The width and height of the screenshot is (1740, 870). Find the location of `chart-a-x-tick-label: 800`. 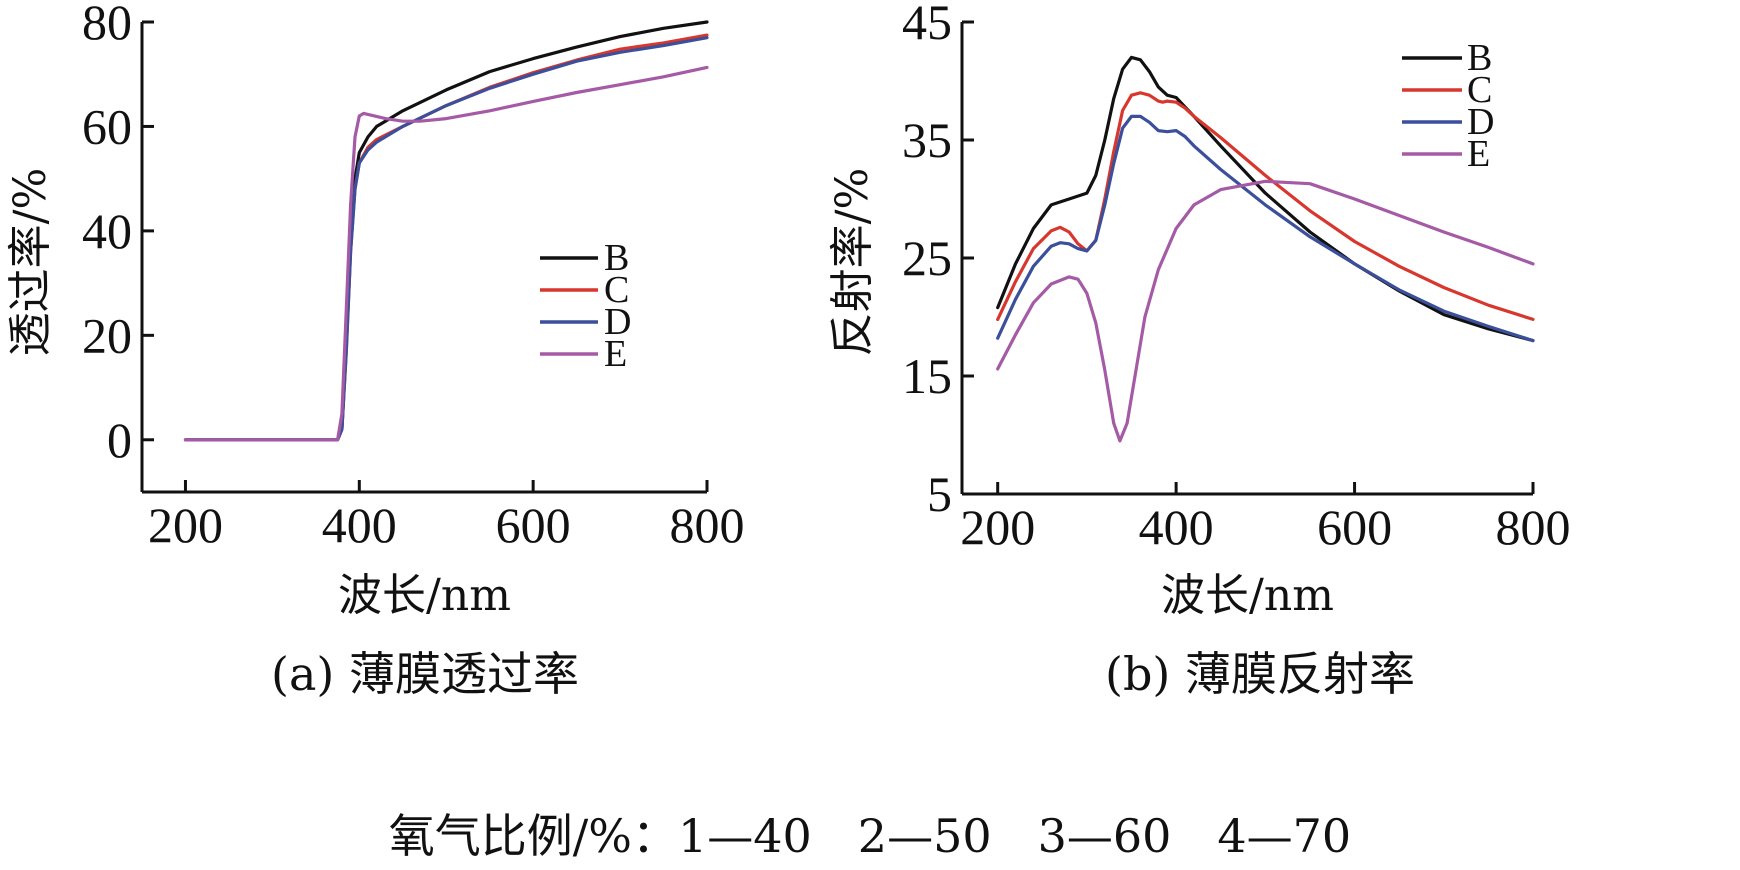

chart-a-x-tick-label: 800 is located at coordinates (707, 525).